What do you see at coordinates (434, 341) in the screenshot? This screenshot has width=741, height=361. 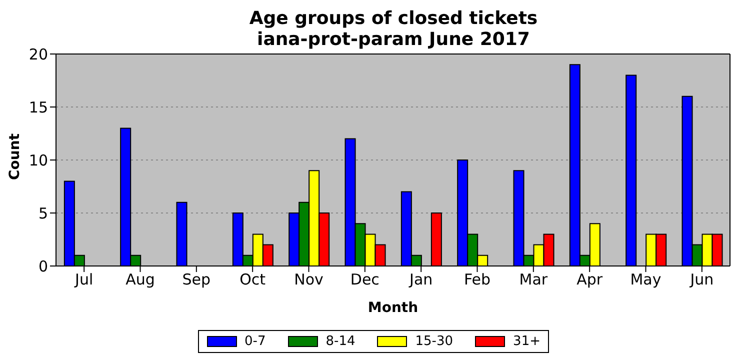 I see `legend-label: 15-30` at bounding box center [434, 341].